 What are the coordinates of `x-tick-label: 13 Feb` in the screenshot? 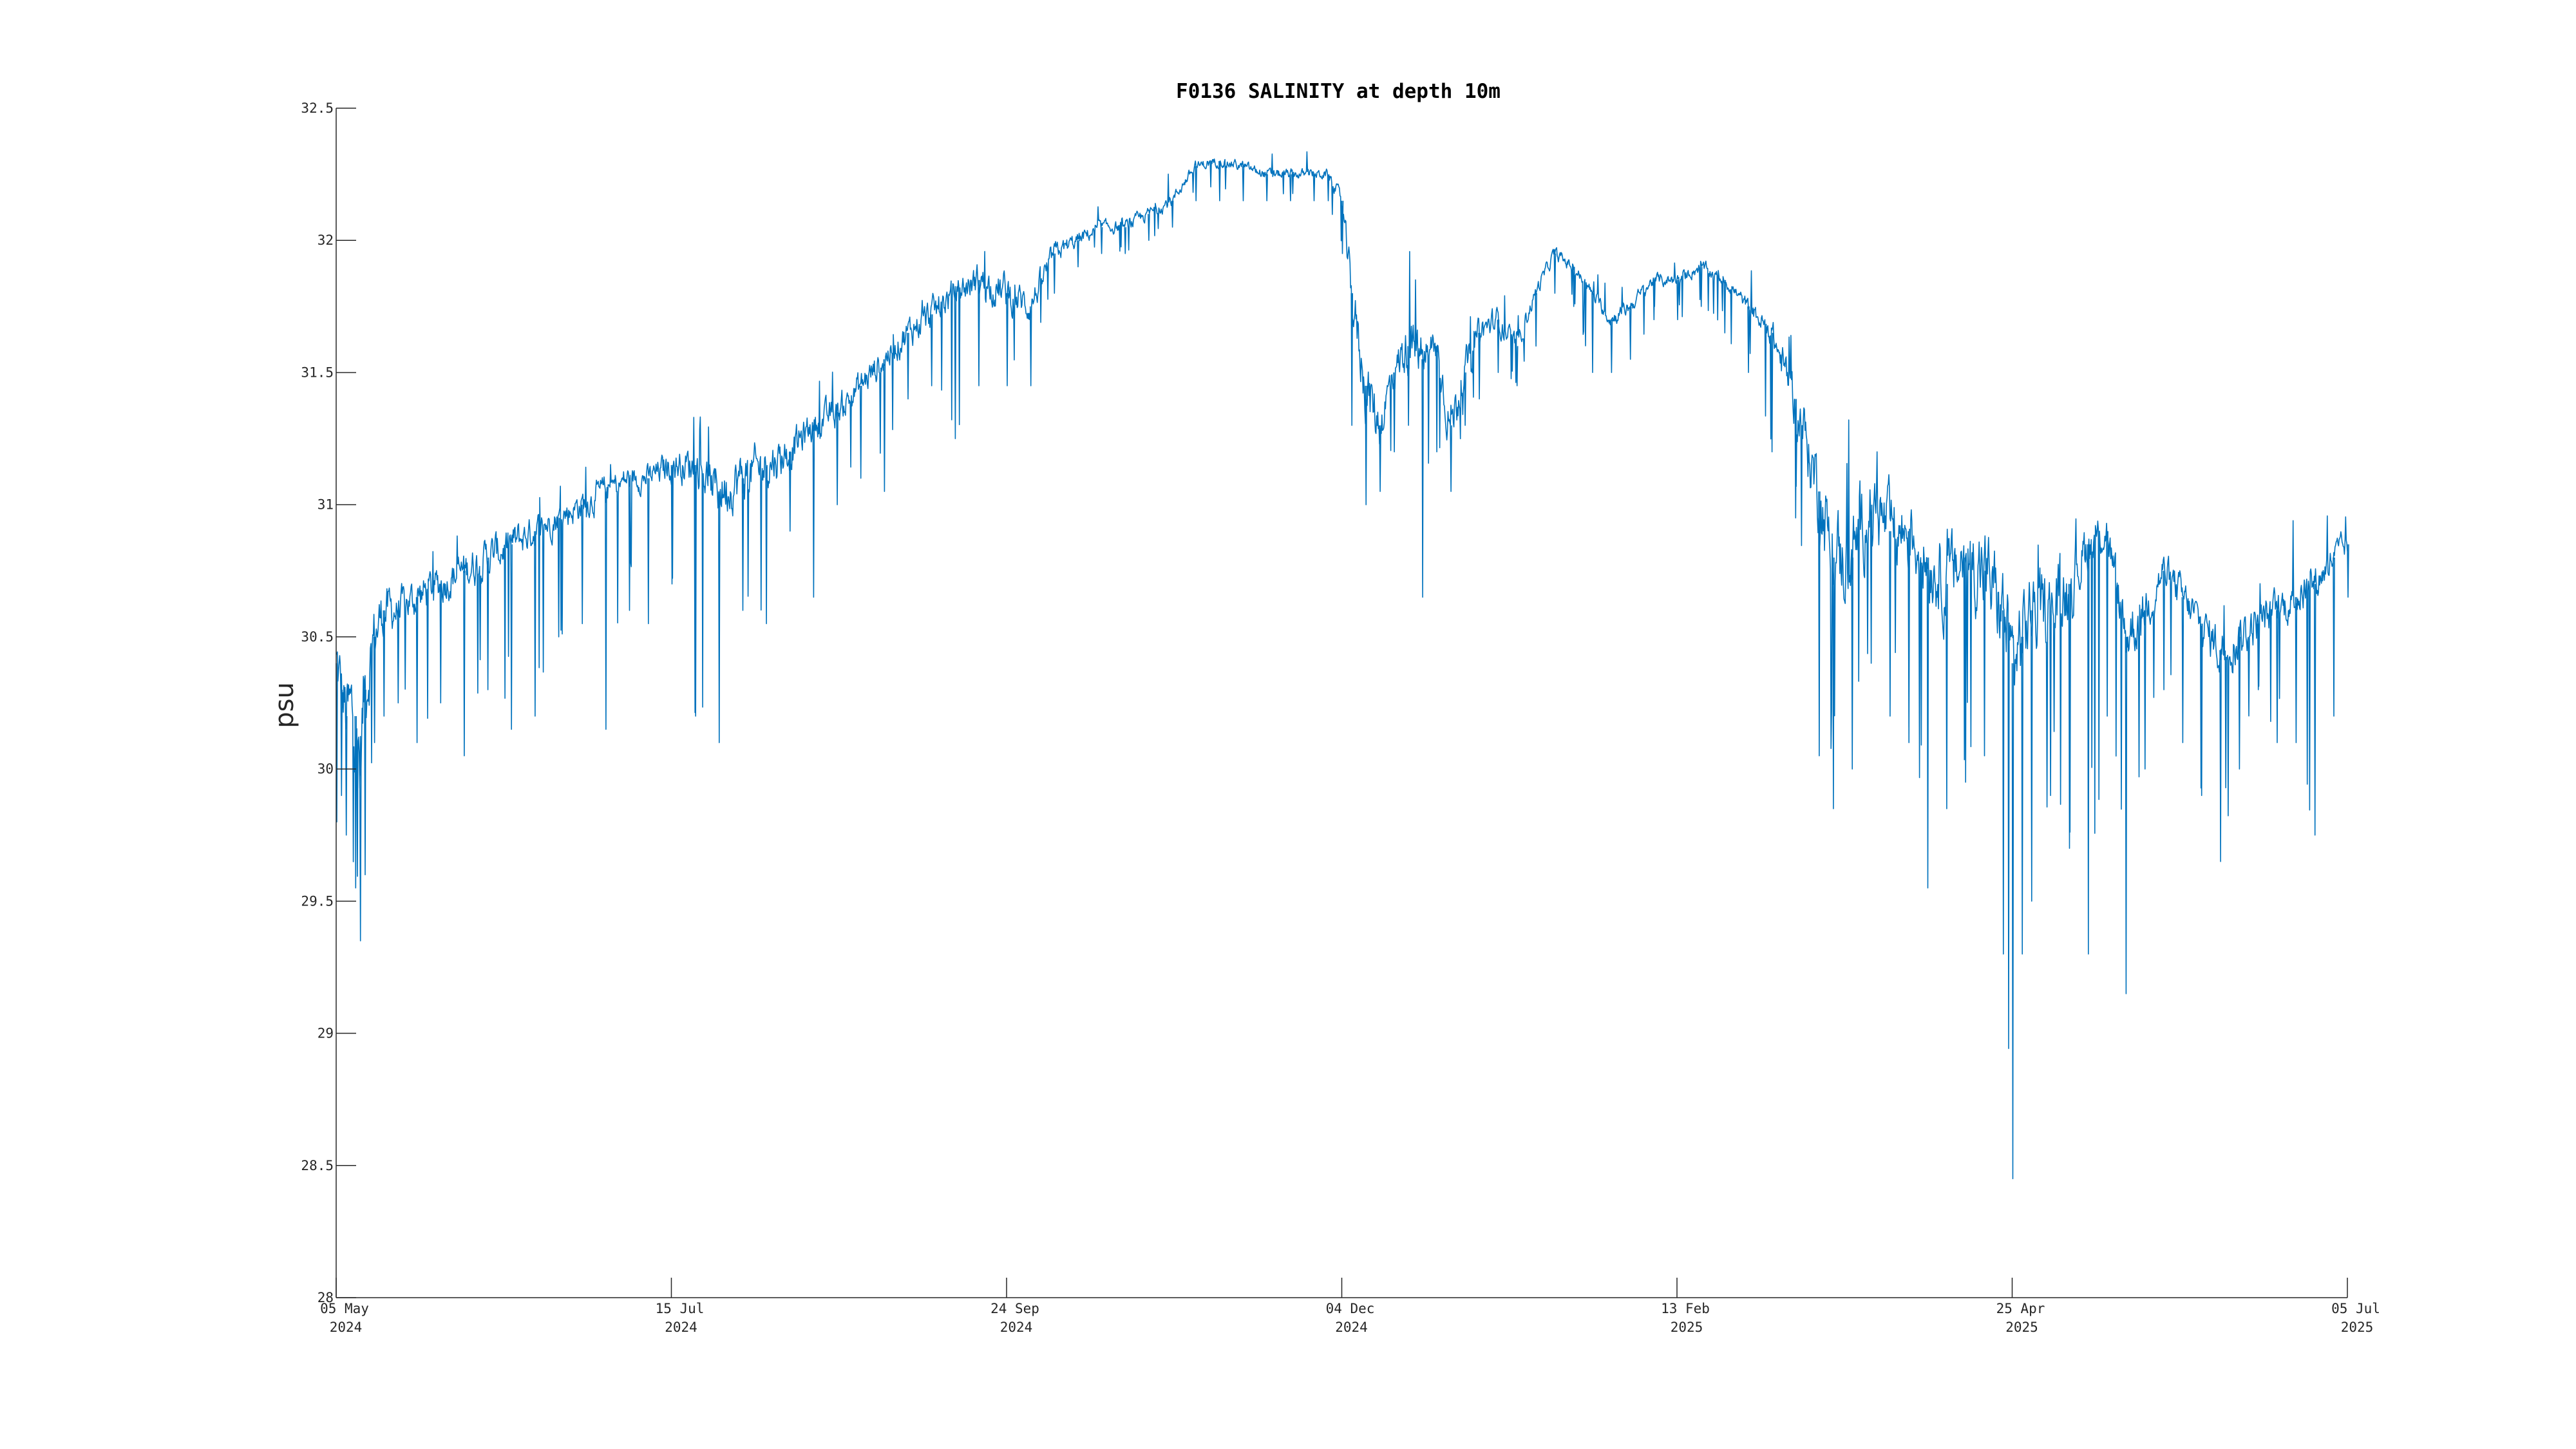 It's located at (1686, 1308).